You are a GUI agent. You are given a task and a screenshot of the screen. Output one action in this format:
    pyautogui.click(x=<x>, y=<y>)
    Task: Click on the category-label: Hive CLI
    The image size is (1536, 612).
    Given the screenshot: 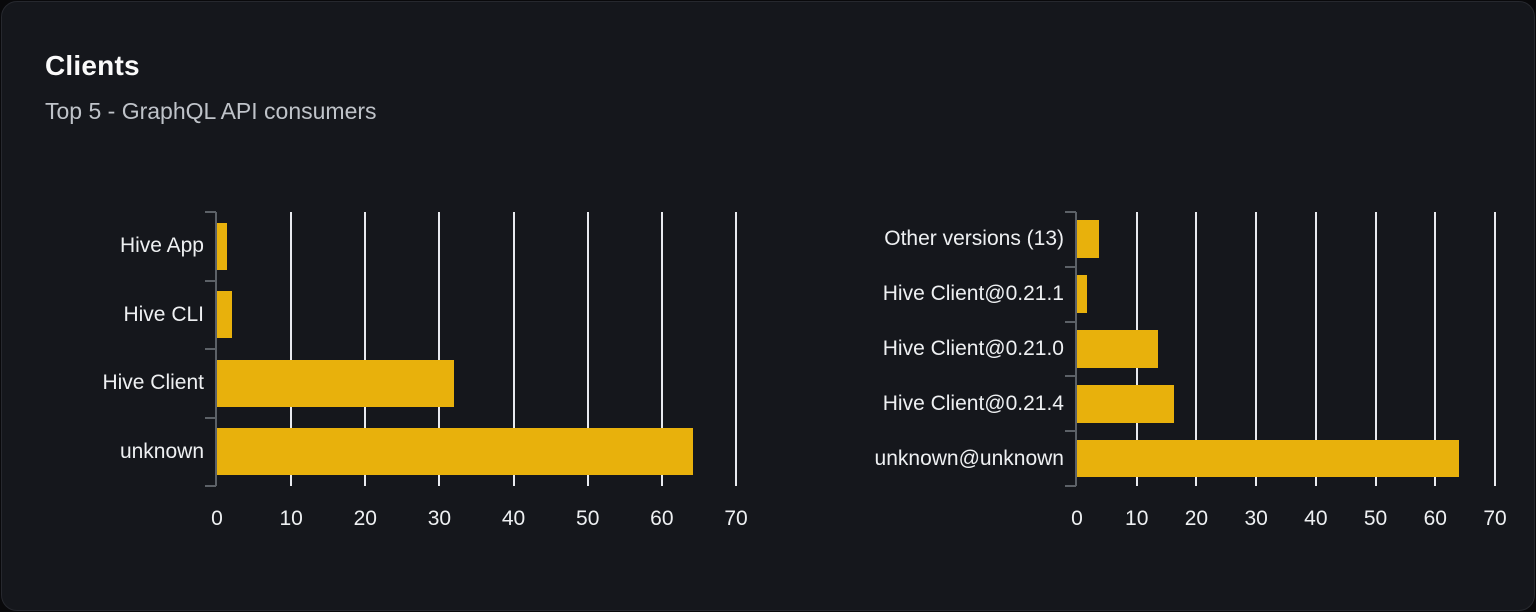 What is the action you would take?
    pyautogui.click(x=163, y=314)
    